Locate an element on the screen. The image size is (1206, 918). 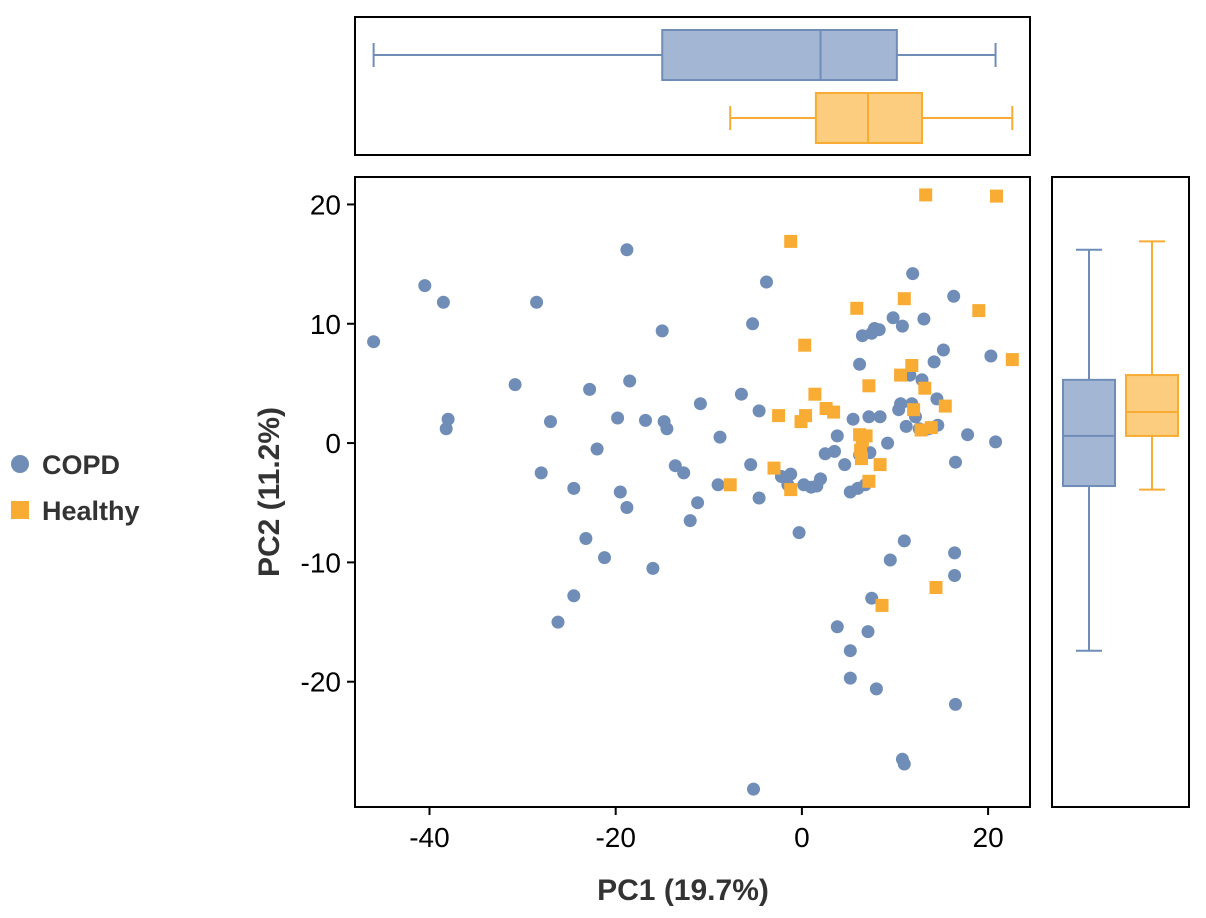
legend-copd-label: COPD is located at coordinates (81, 465).